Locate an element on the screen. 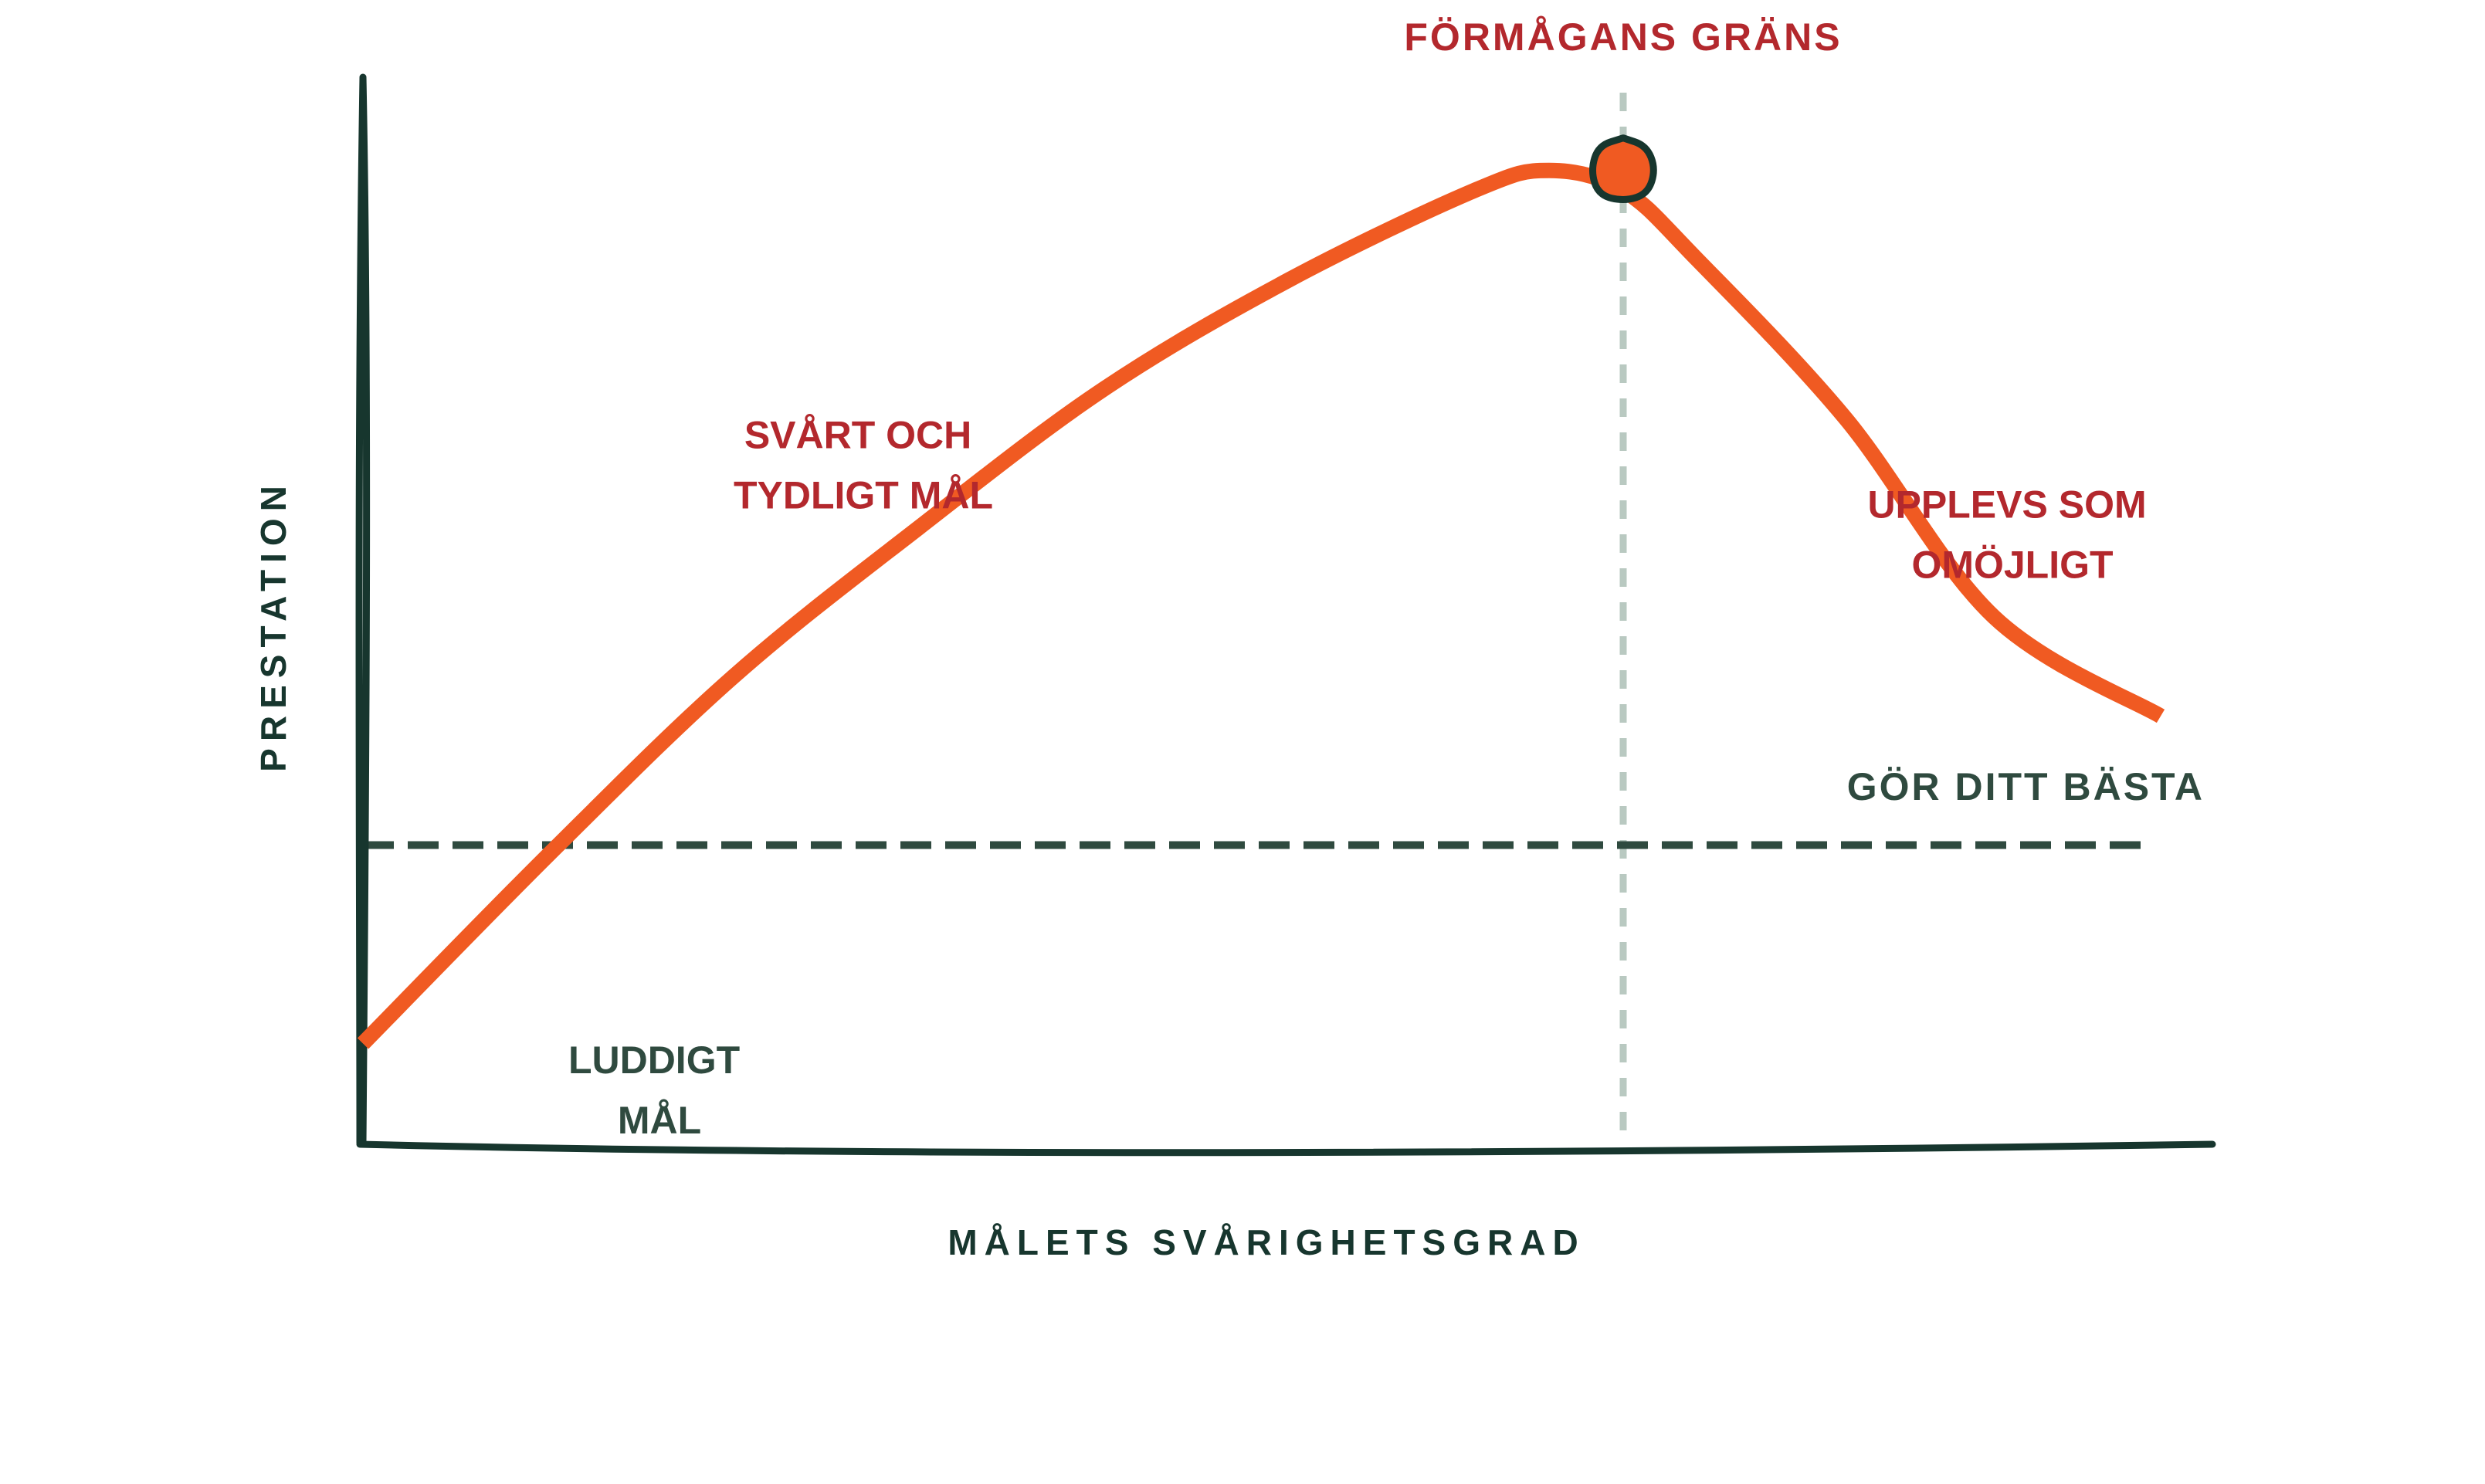 The height and width of the screenshot is (1484, 2485). annotation-line: MÅL is located at coordinates (659, 1120).